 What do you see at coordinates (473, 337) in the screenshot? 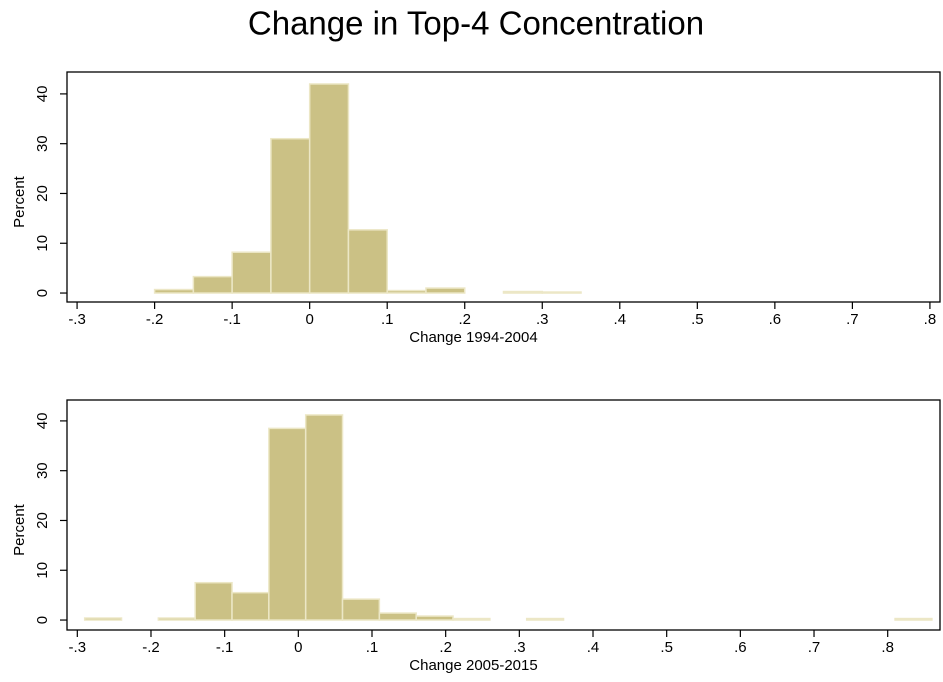
I see `x-axis-label: Change 1994-2004` at bounding box center [473, 337].